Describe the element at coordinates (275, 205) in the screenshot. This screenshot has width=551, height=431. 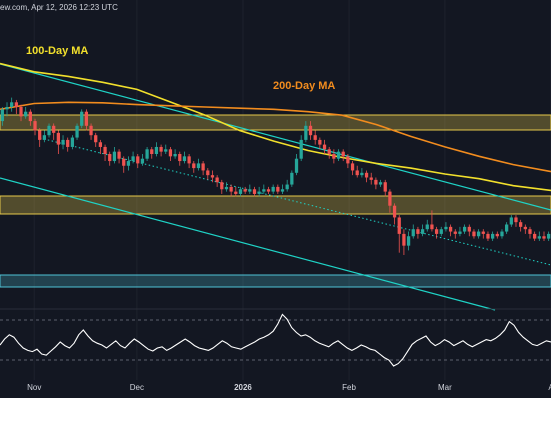
I see `resistance-zone-lower` at that location.